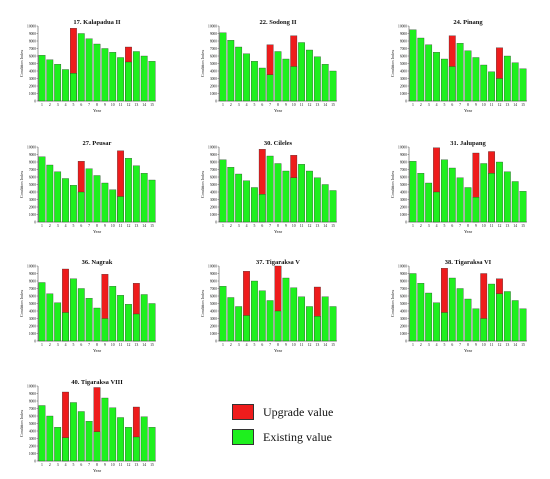  I want to click on legend-swatch-upgrade, so click(243, 412).